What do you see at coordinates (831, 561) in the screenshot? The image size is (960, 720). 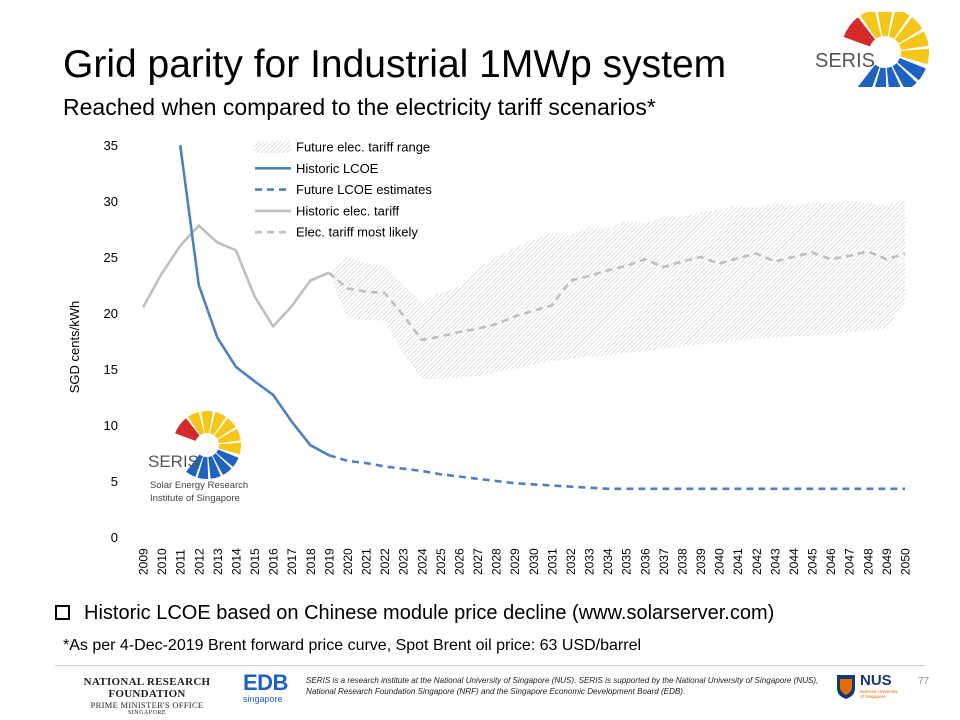 I see `x-tick-label: 2046` at bounding box center [831, 561].